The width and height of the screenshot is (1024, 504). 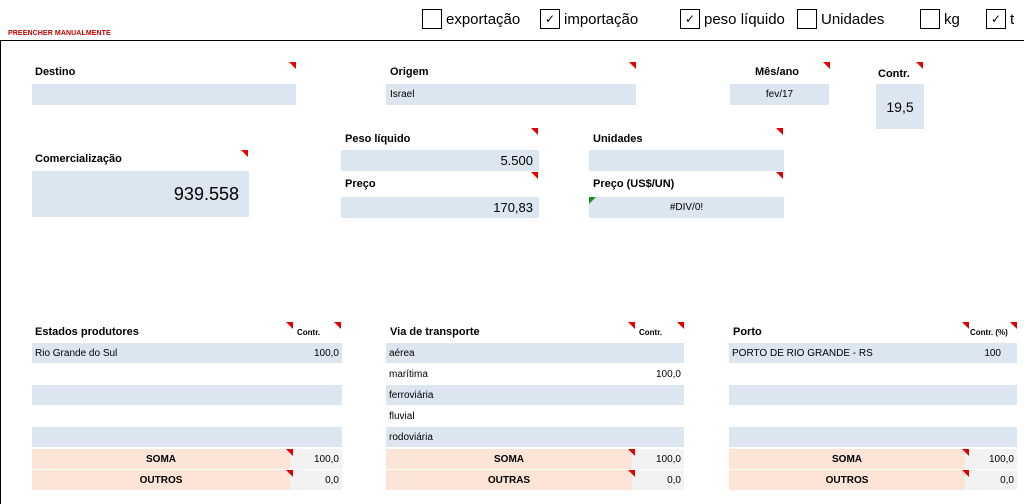 I want to click on row-name: Rio Grande do Sul, so click(x=76, y=353).